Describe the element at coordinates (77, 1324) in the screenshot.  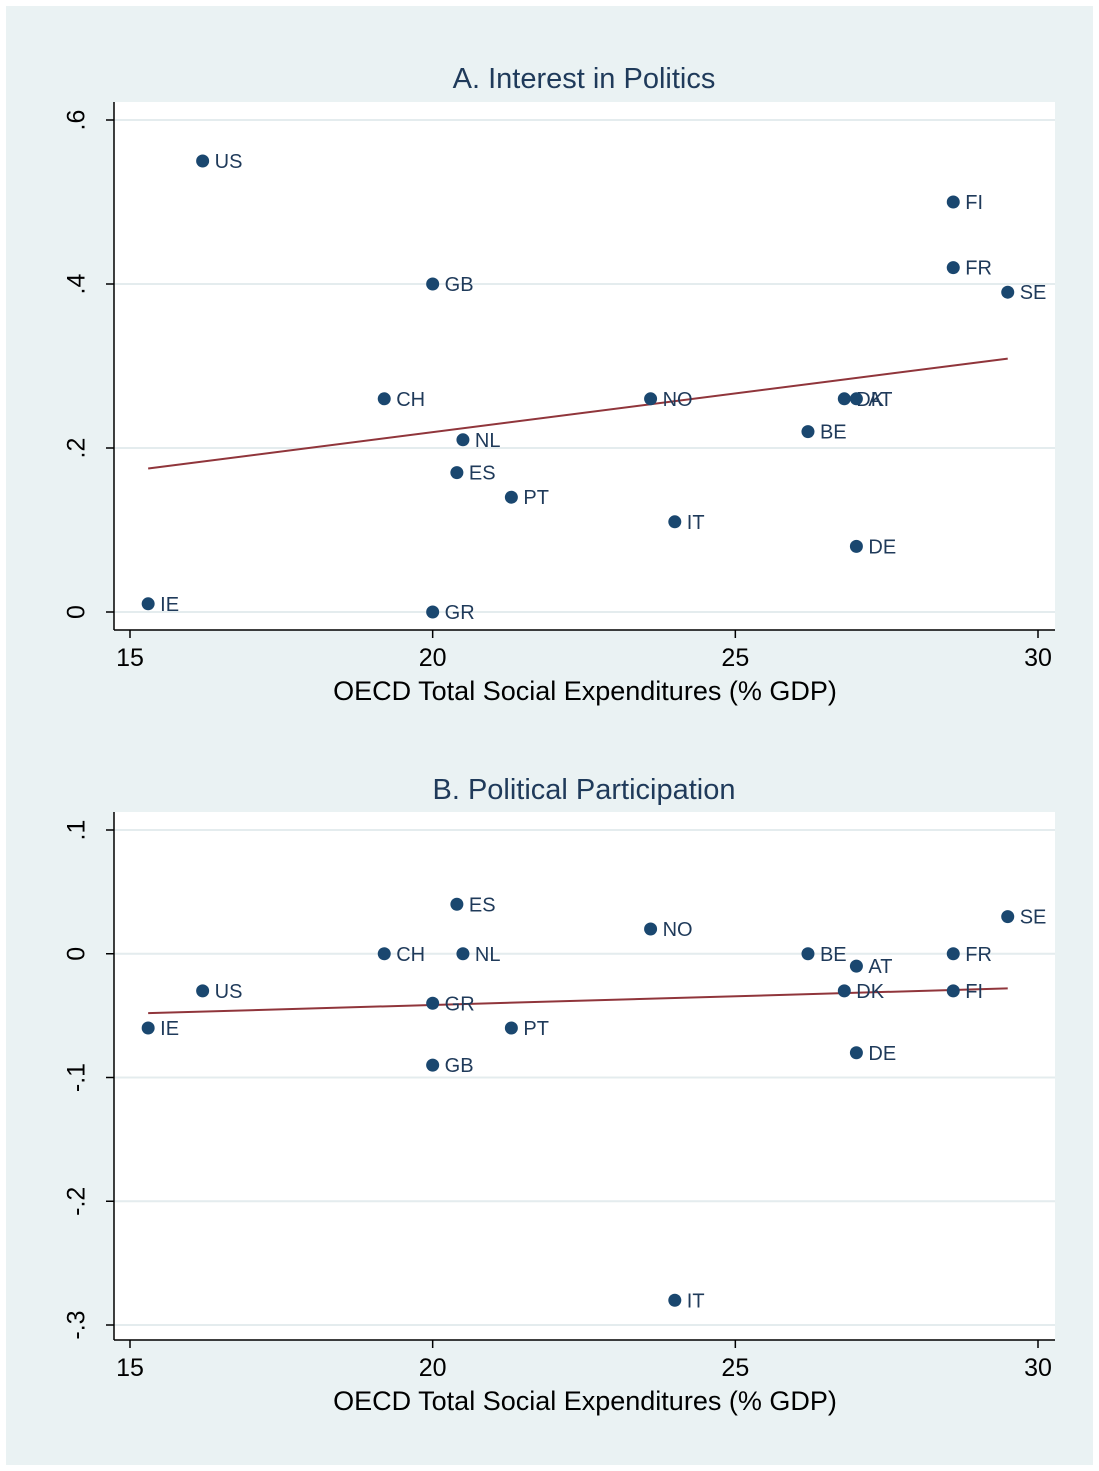
I see `y-tick-label: -.3` at that location.